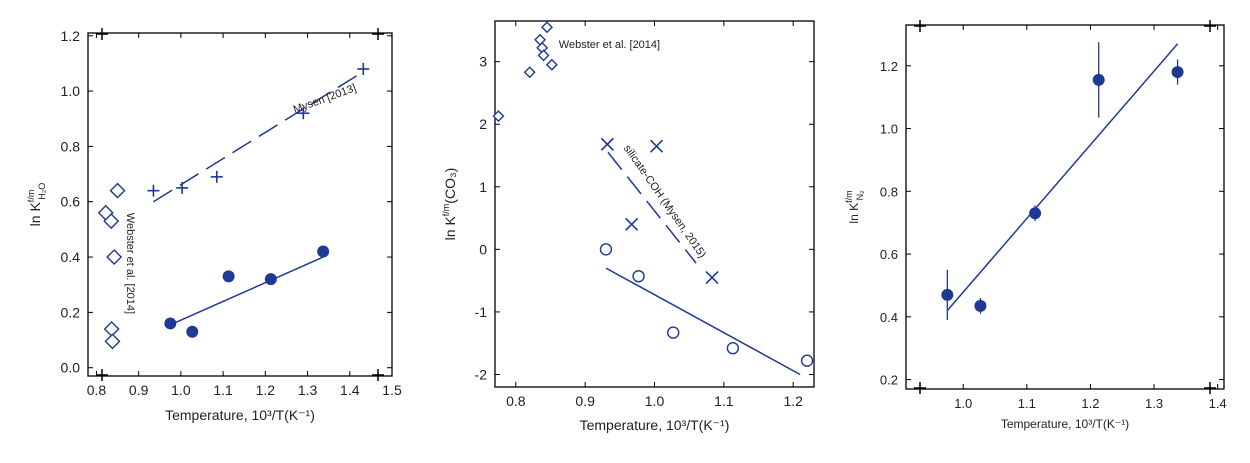 This screenshot has height=463, width=1250. Describe the element at coordinates (481, 374) in the screenshot. I see `y-tick-label: -2` at that location.